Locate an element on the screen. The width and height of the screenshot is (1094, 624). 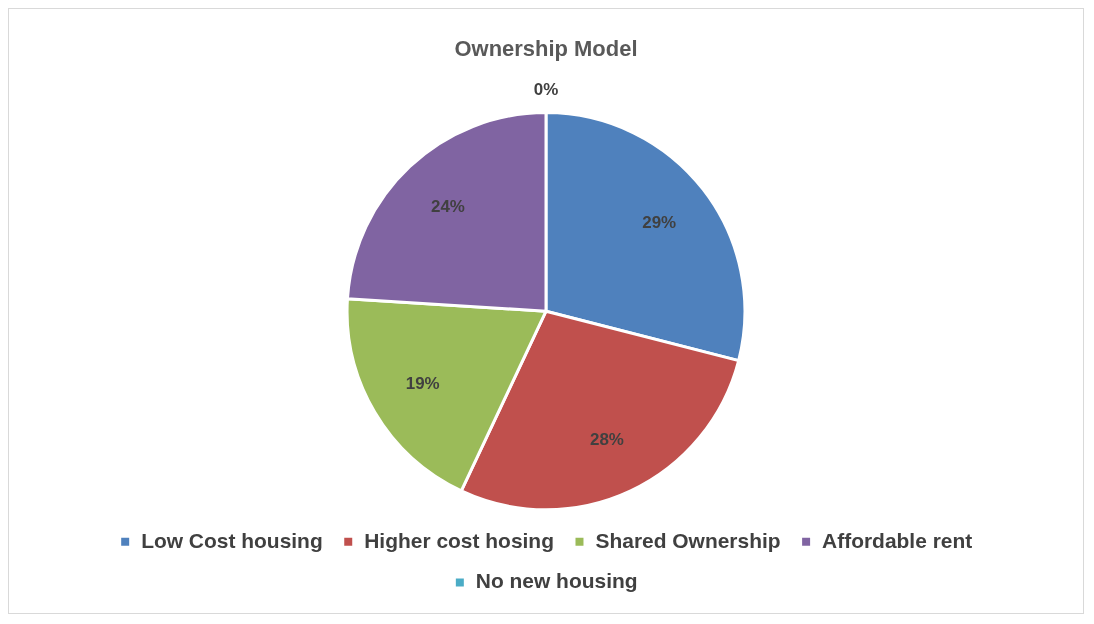
data-label: 29% is located at coordinates (659, 223).